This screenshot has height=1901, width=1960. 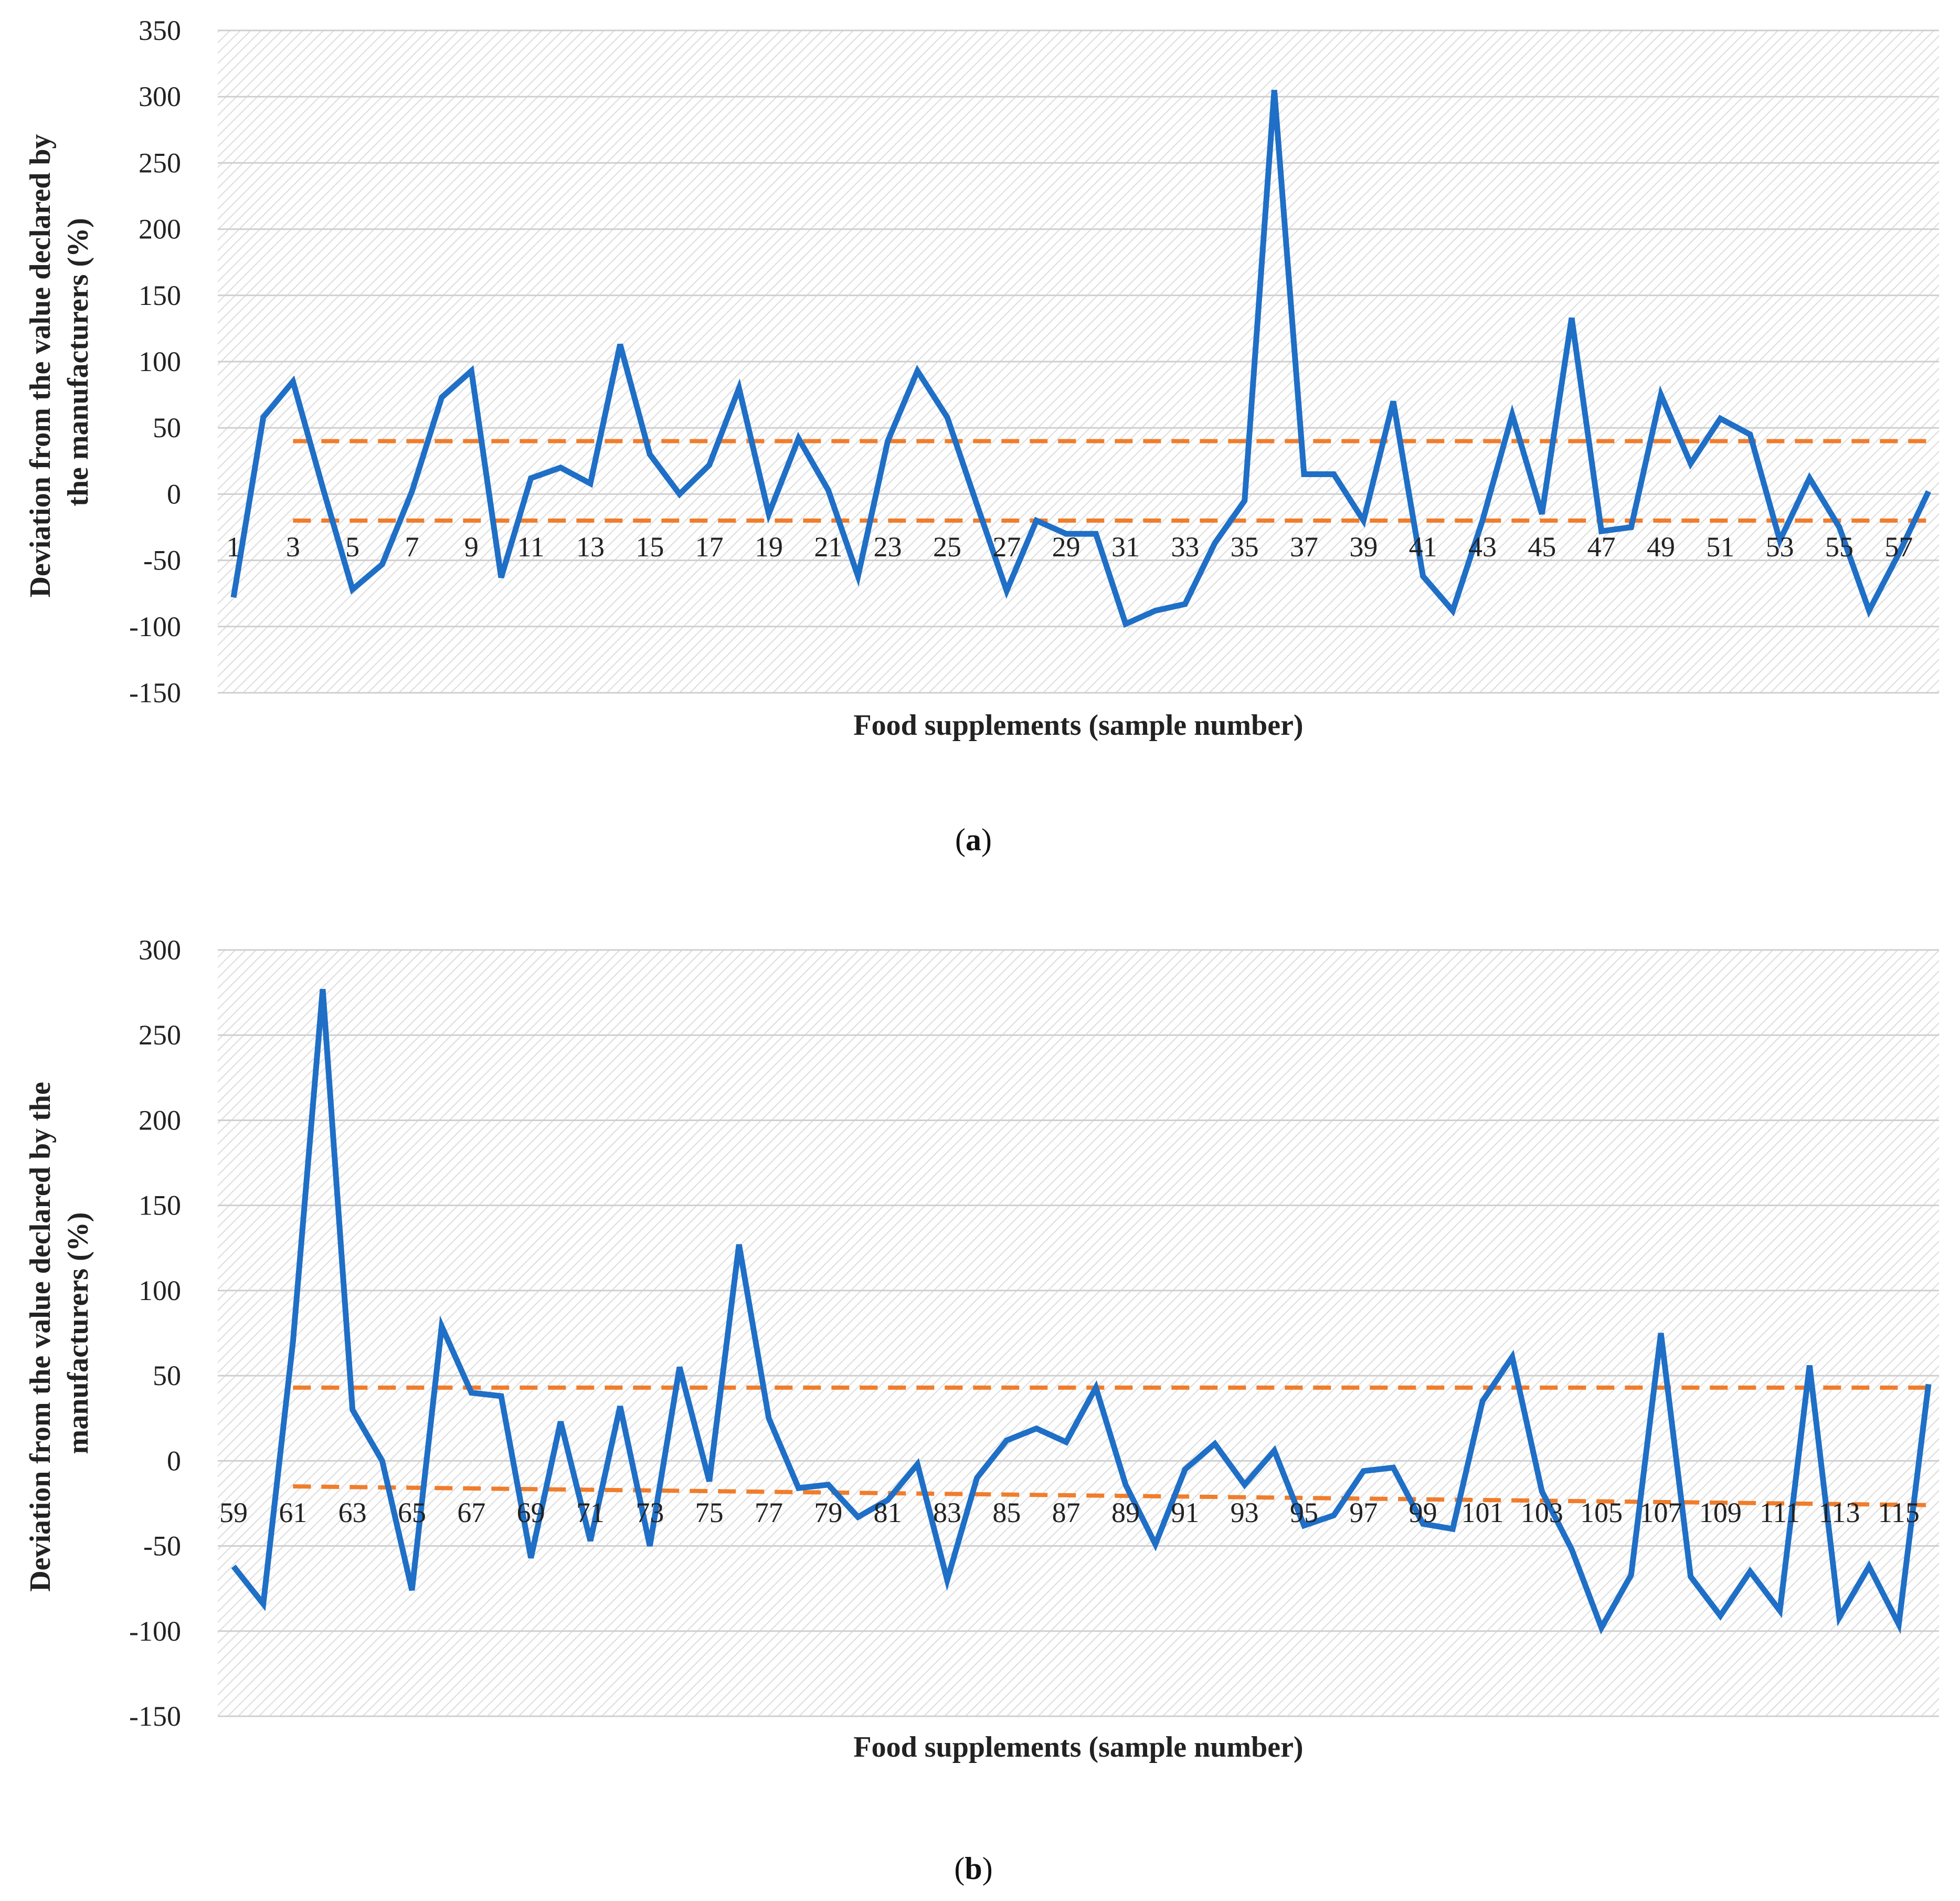 I want to click on chart-b-y-axis-title-line-2: manufacturers (%), so click(x=78, y=1333).